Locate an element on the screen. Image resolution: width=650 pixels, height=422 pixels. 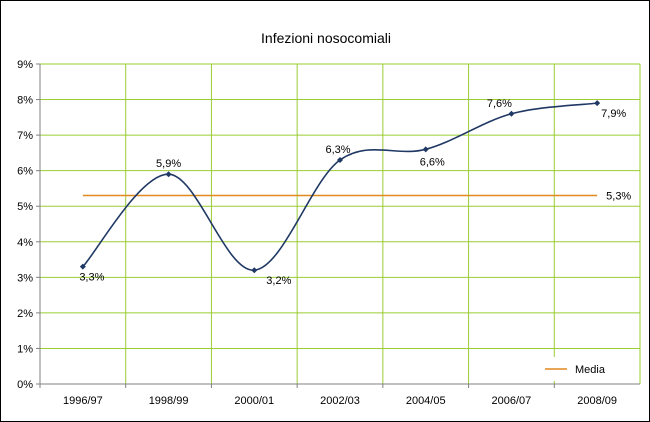
x-tick-label: 2006/07 is located at coordinates (512, 401).